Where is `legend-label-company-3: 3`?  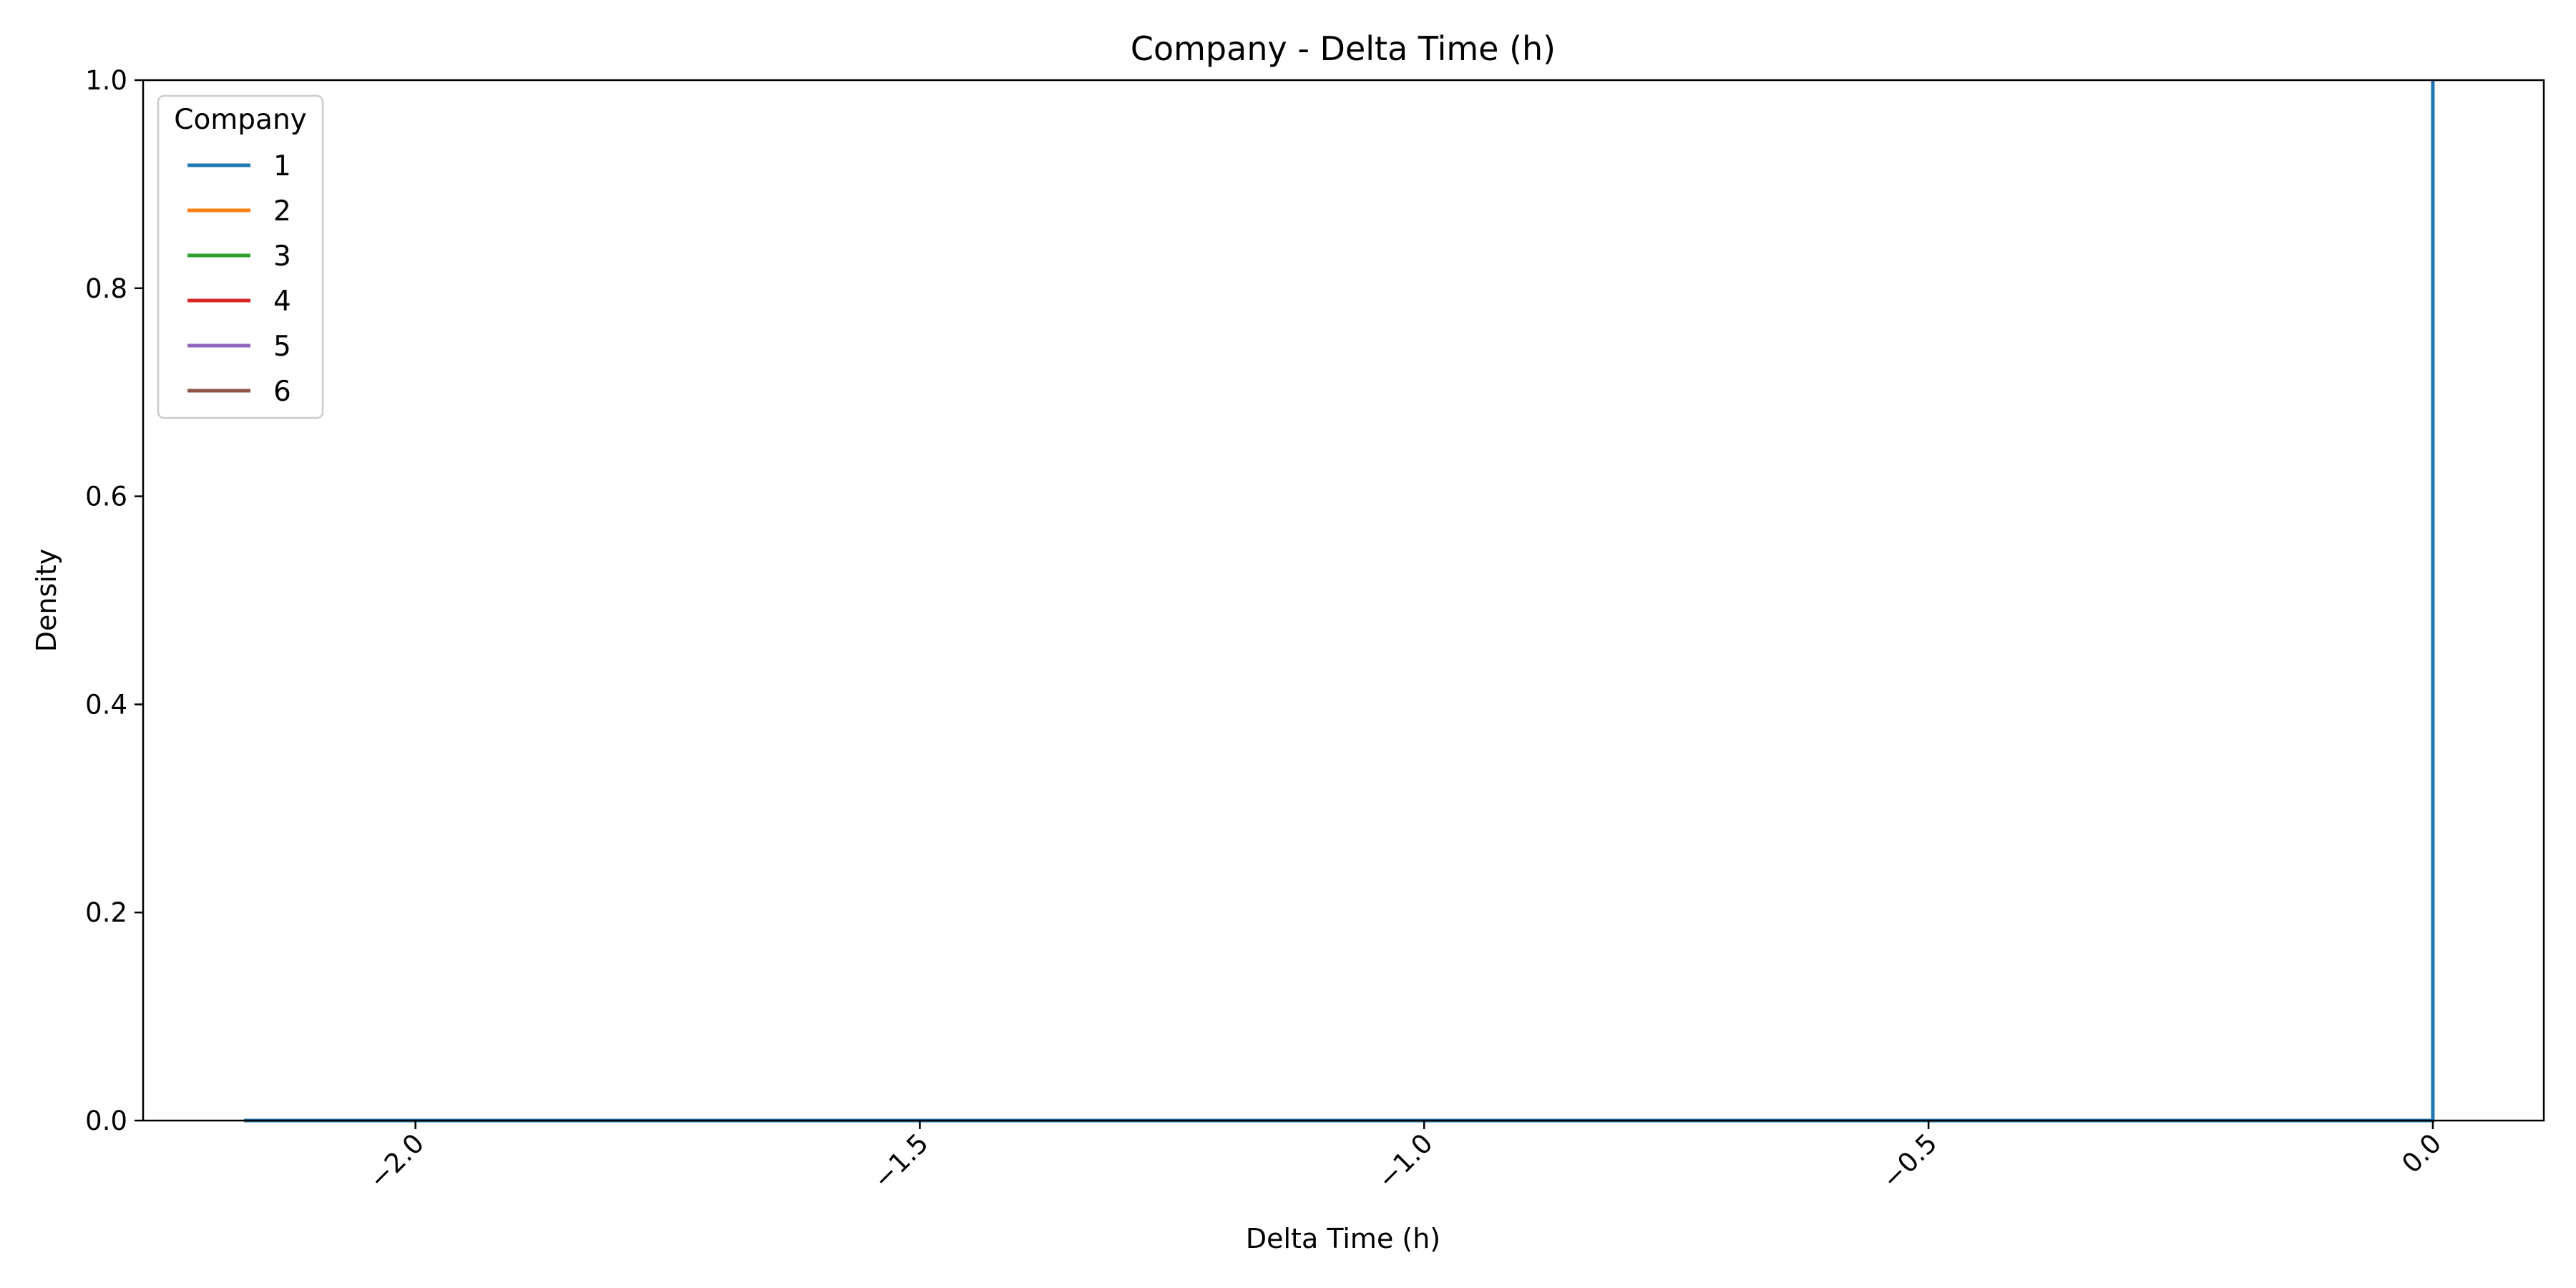 legend-label-company-3: 3 is located at coordinates (282, 256).